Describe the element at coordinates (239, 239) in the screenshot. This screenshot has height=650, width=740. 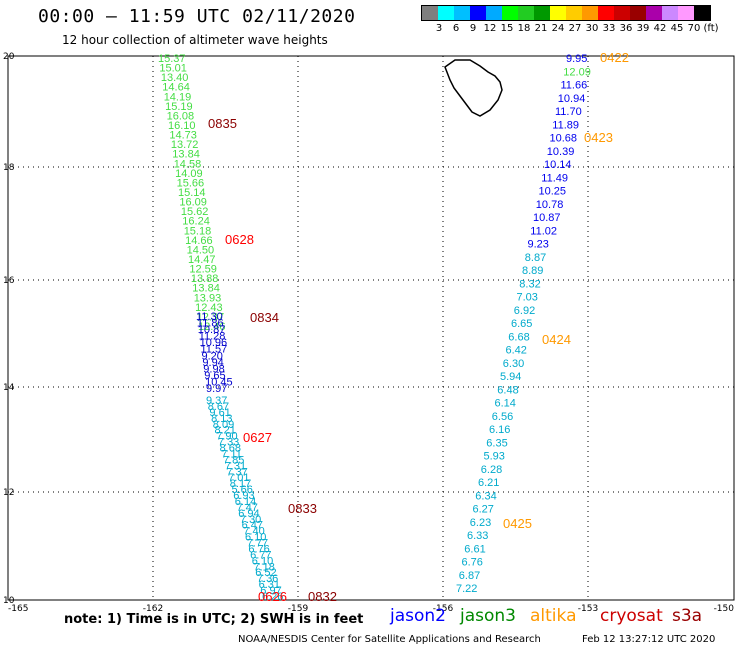
I see `pass-time-label: 0628` at that location.